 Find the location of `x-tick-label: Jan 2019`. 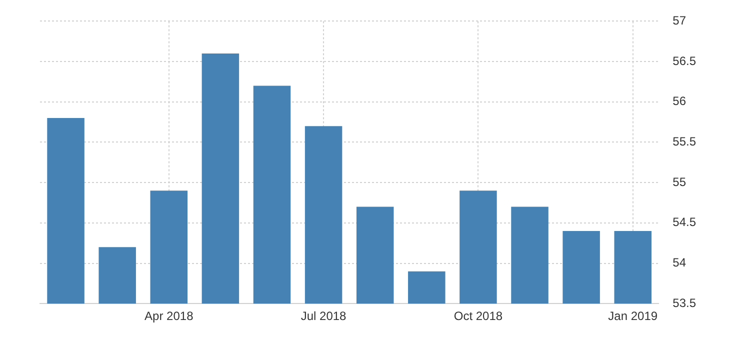

x-tick-label: Jan 2019 is located at coordinates (633, 316).